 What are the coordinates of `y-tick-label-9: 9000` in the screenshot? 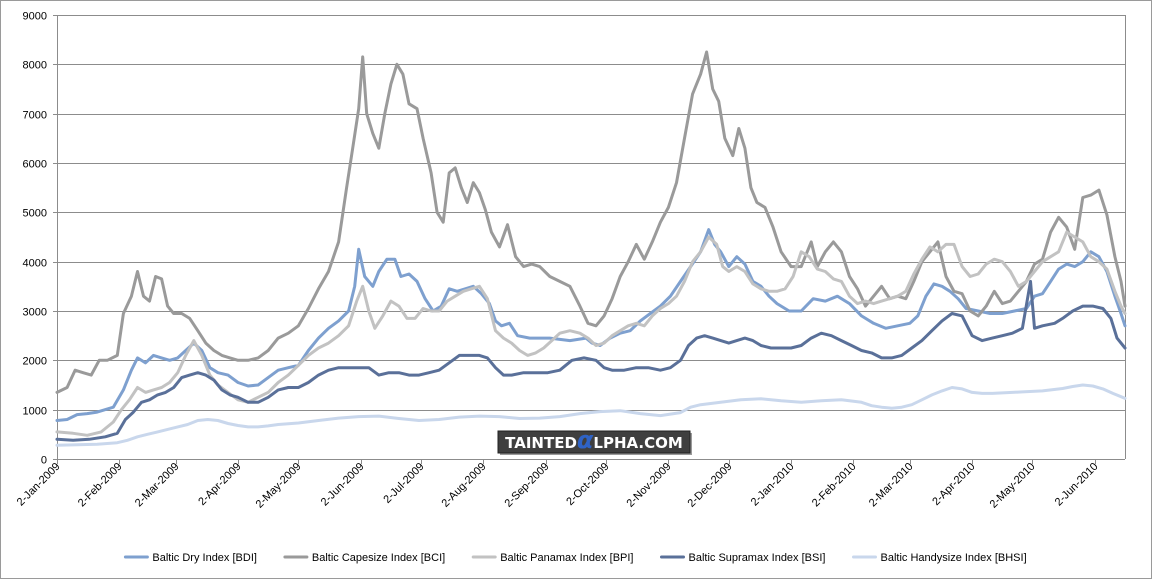 It's located at (35, 17).